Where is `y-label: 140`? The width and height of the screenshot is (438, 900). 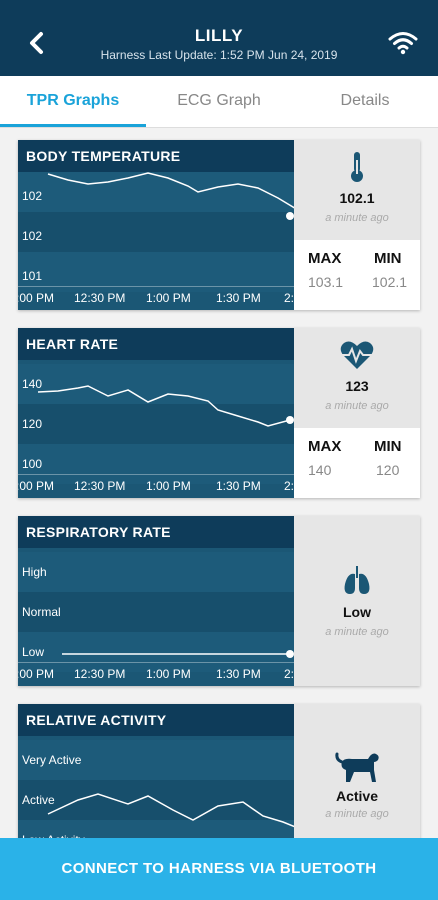
y-label: 140 is located at coordinates (32, 384).